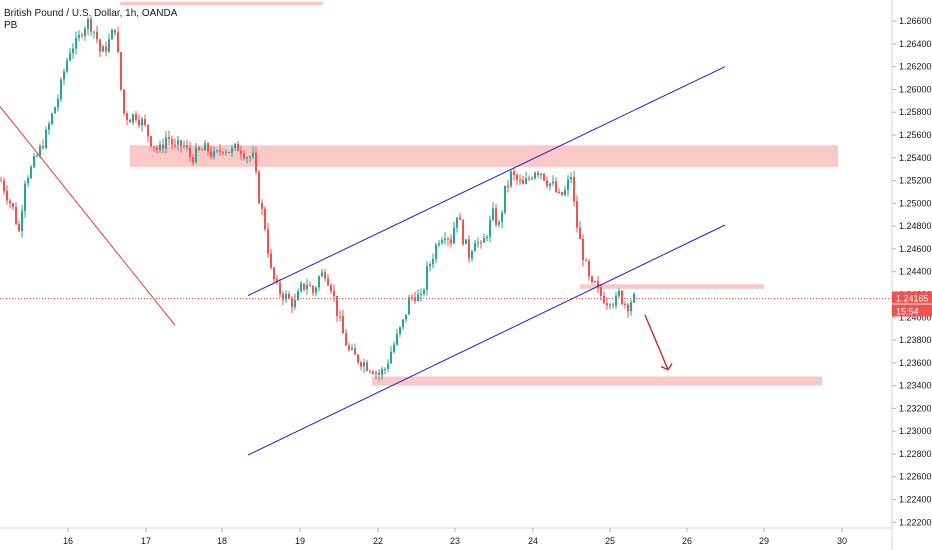 This screenshot has width=932, height=550. Describe the element at coordinates (915, 340) in the screenshot. I see `y-tick-label: 1.23800` at that location.